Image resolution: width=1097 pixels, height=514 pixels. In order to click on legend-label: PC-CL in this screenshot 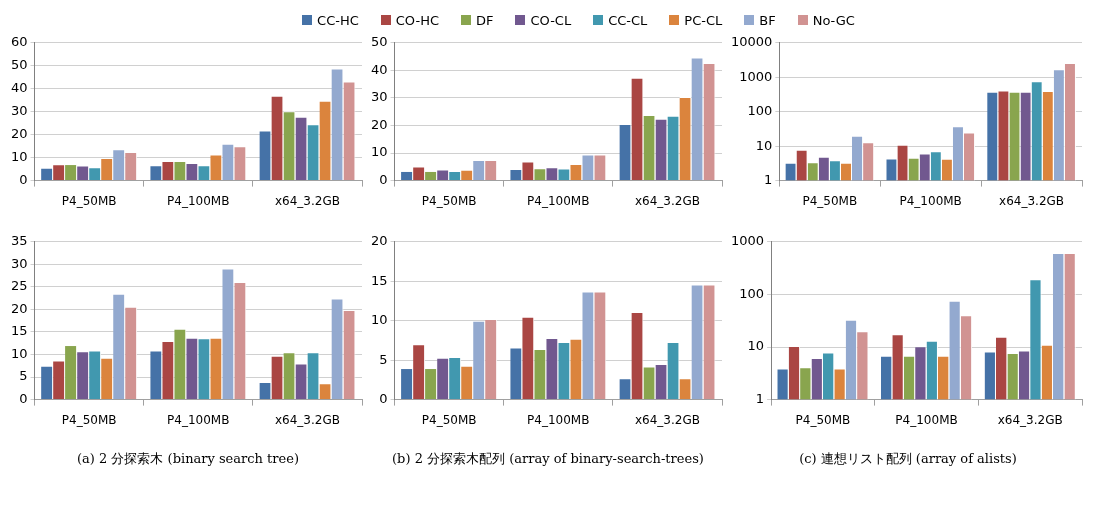, I will do `click(703, 20)`.